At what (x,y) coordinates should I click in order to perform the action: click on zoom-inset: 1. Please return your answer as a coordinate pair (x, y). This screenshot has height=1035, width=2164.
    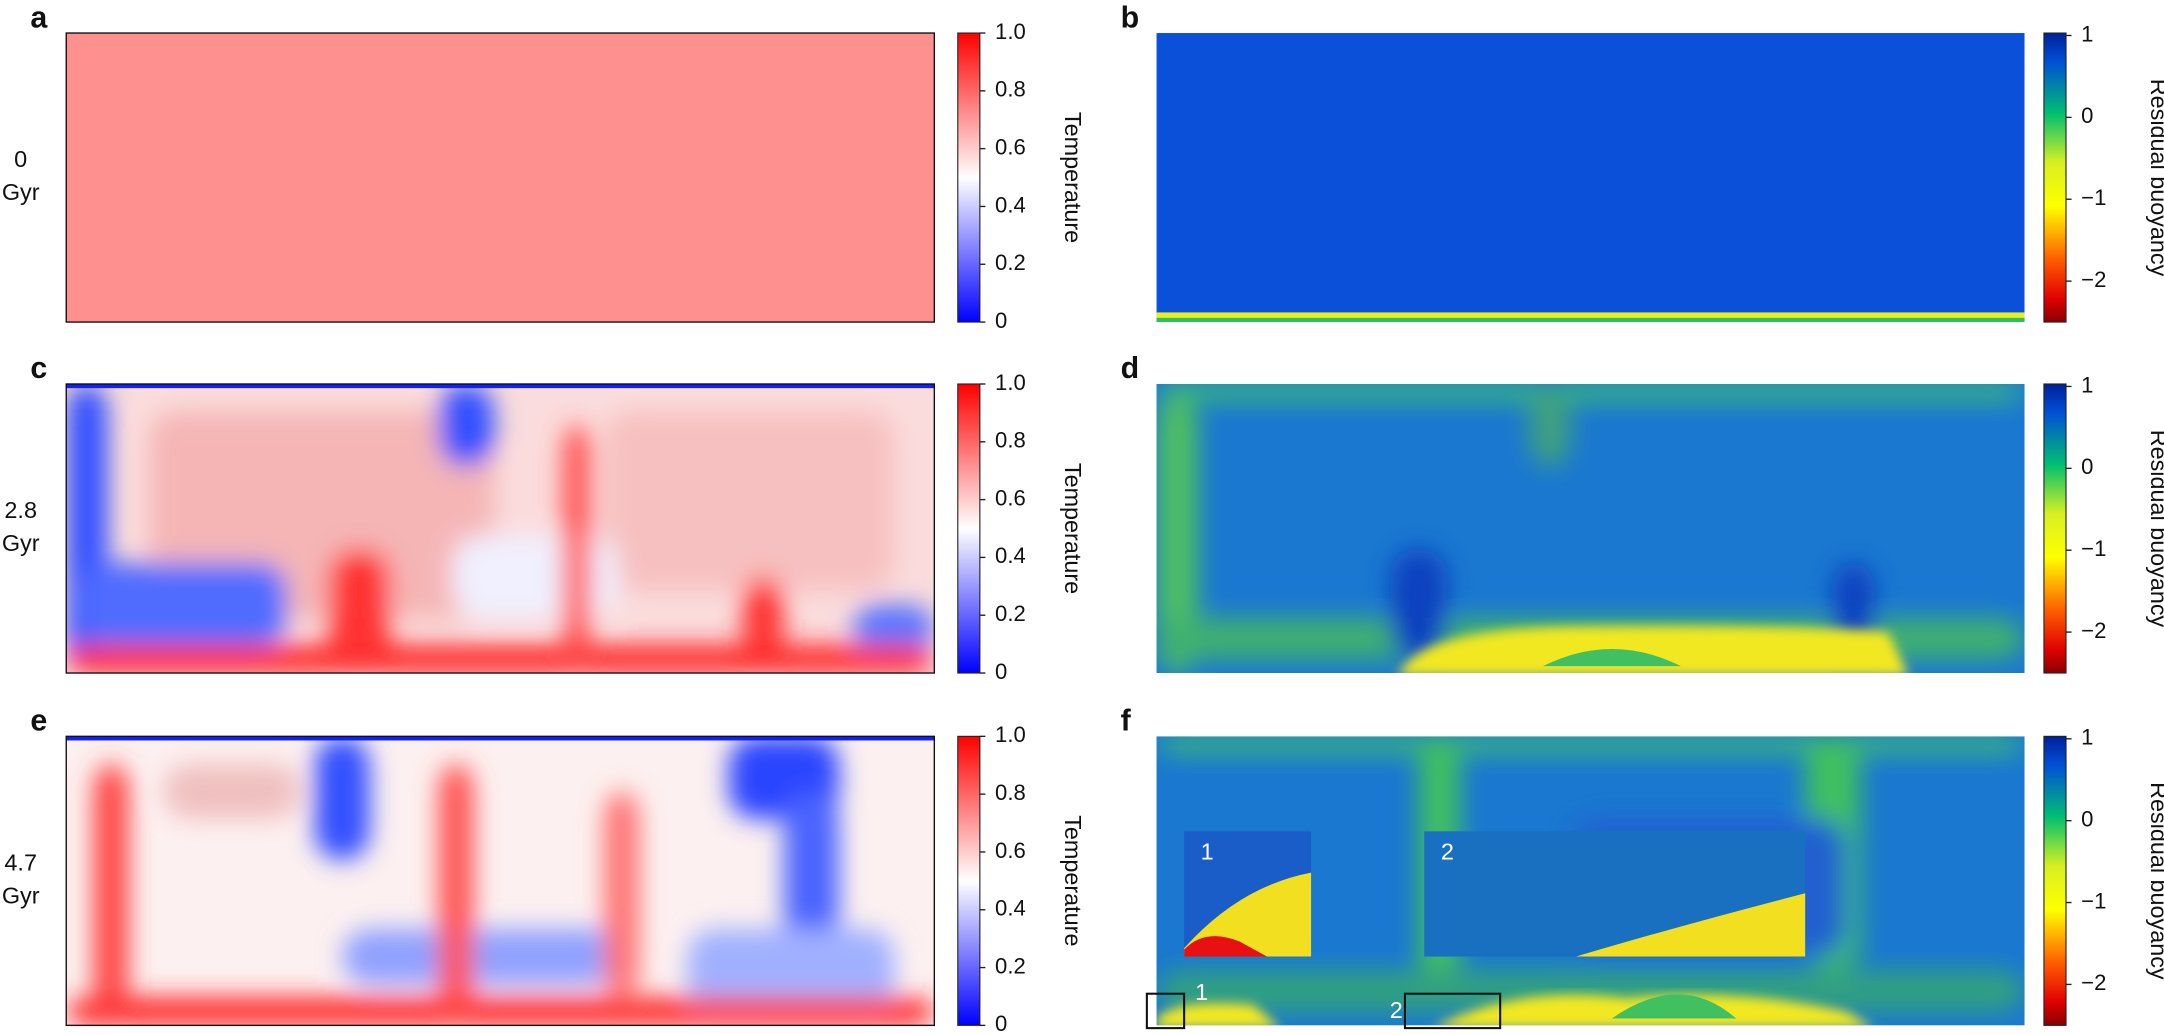
    Looking at the image, I should click on (1248, 894).